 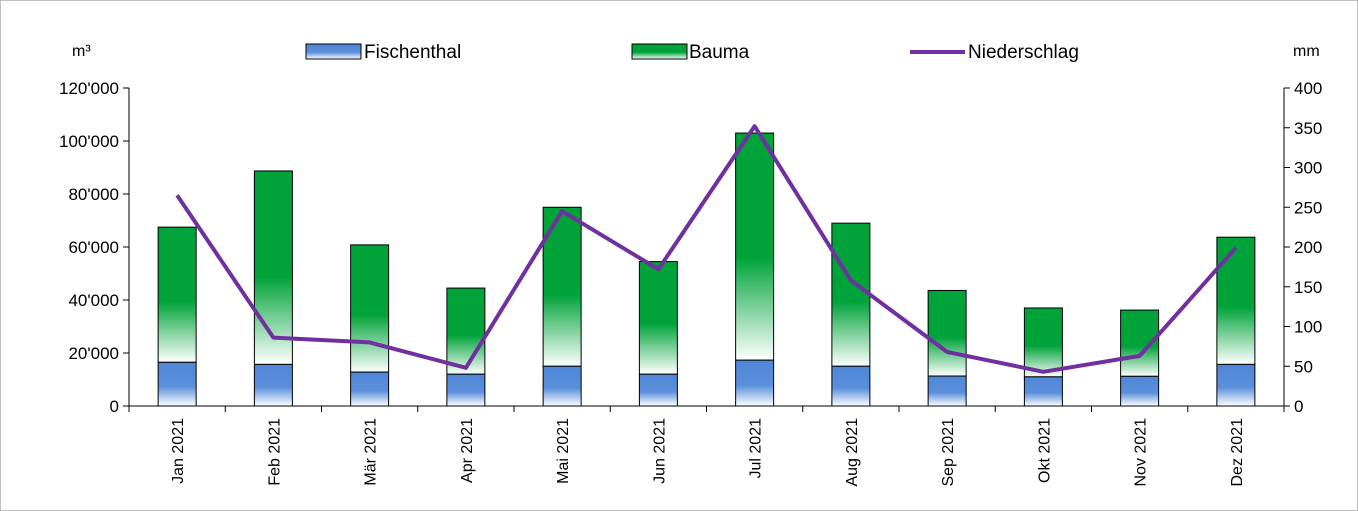 What do you see at coordinates (1308, 207) in the screenshot?
I see `right-tick-label: 250` at bounding box center [1308, 207].